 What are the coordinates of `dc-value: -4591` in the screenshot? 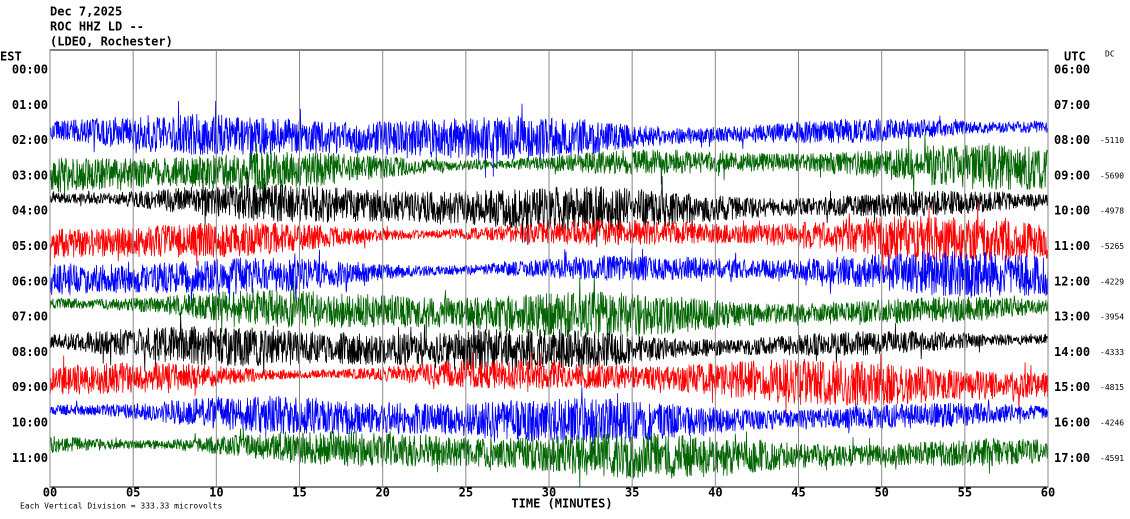 It's located at (1112, 458).